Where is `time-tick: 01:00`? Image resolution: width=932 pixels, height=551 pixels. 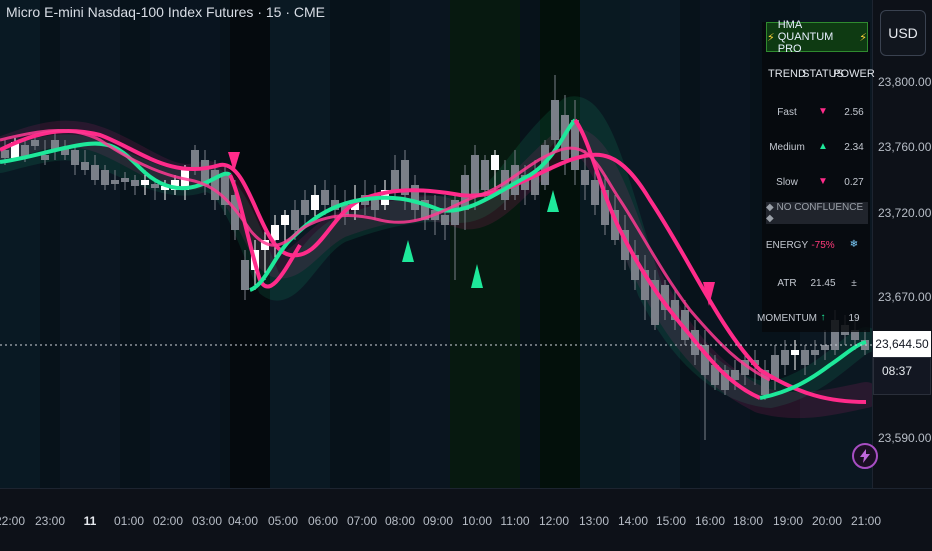
time-tick: 01:00 is located at coordinates (129, 521).